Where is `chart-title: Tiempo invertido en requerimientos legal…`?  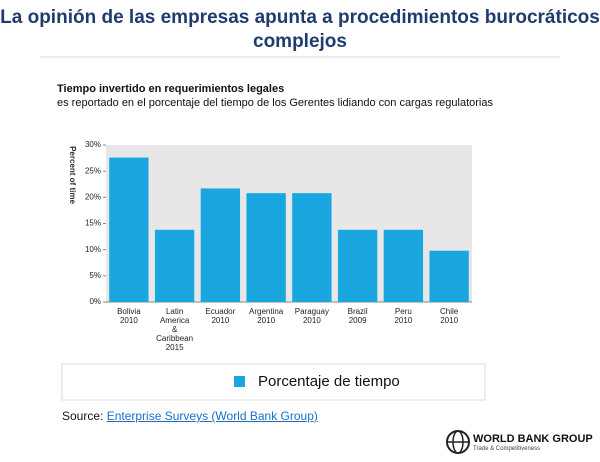
chart-title: Tiempo invertido en requerimientos legal… is located at coordinates (171, 89).